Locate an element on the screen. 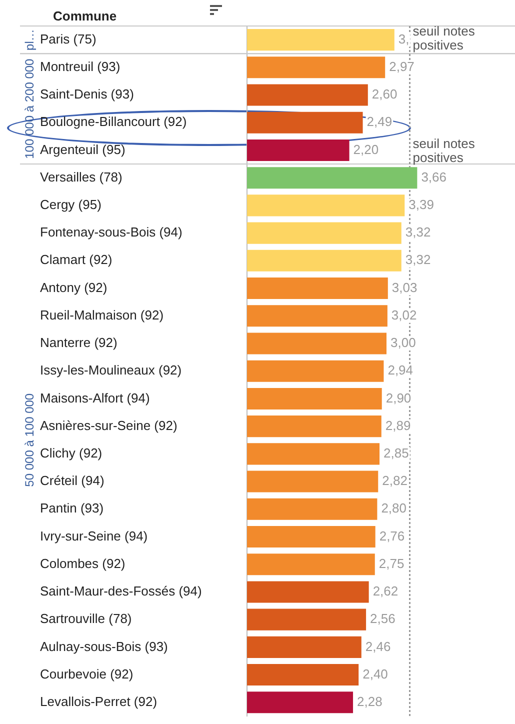 This screenshot has height=724, width=515. y-tick-label: Ivry-sur-Seine (94) is located at coordinates (94, 536).